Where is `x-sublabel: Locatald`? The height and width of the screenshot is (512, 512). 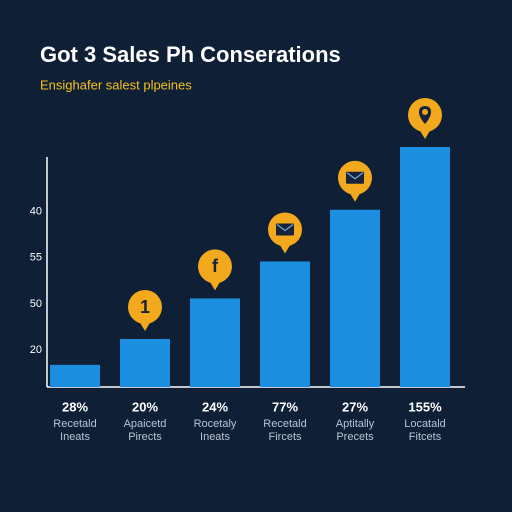
x-sublabel: Locatald is located at coordinates (425, 424).